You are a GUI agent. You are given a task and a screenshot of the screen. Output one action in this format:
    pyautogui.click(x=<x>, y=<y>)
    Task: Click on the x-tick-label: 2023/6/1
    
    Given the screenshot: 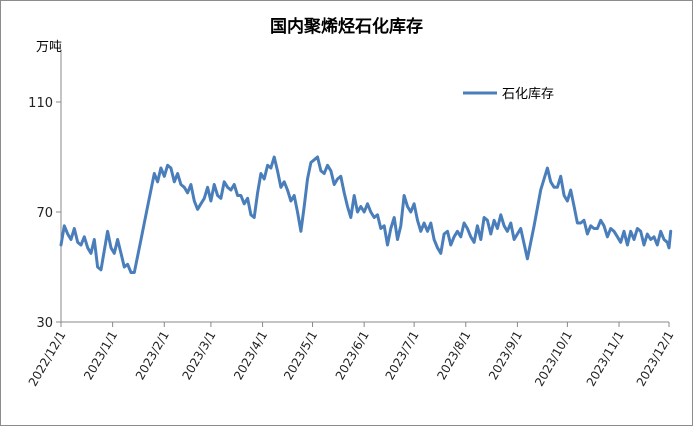 What is the action you would take?
    pyautogui.click(x=352, y=356)
    